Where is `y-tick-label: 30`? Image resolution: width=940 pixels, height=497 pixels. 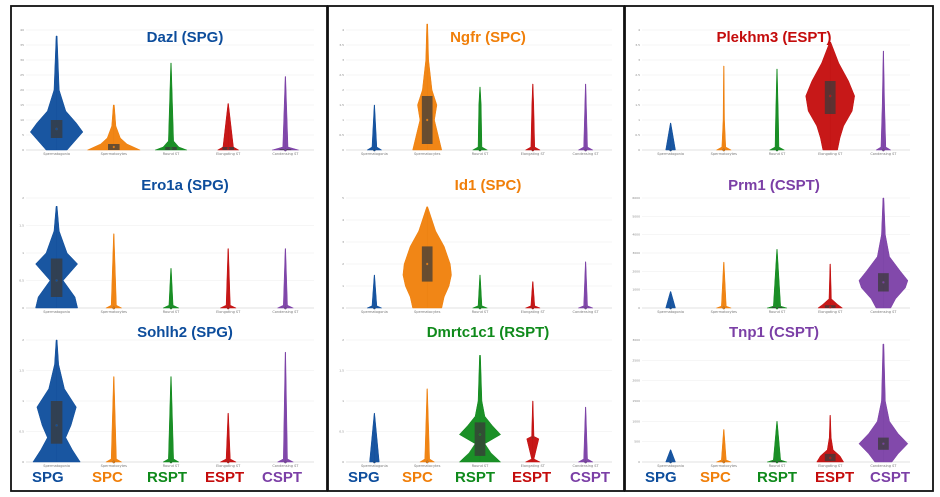 y-tick-label: 30 is located at coordinates (22, 60).